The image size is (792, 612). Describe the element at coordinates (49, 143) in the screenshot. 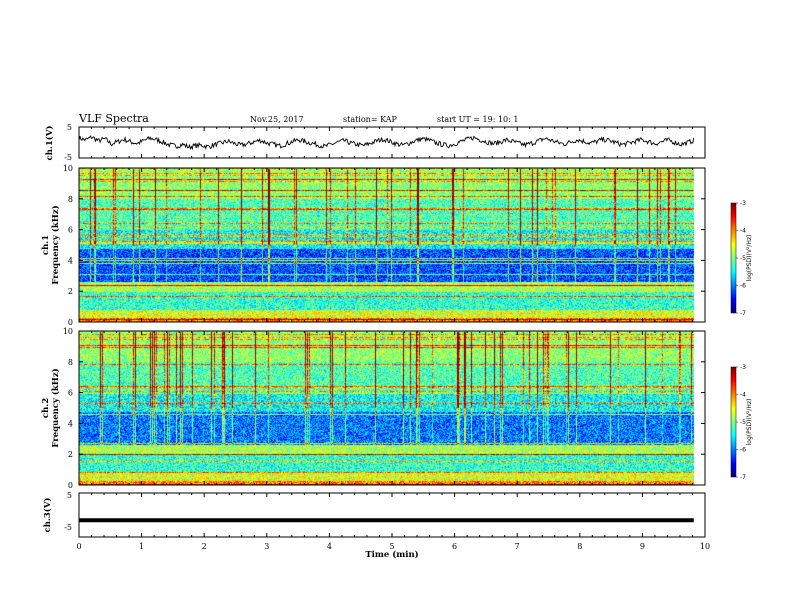

I see `ch1-voltage-ylabel: ch.1(V)` at that location.